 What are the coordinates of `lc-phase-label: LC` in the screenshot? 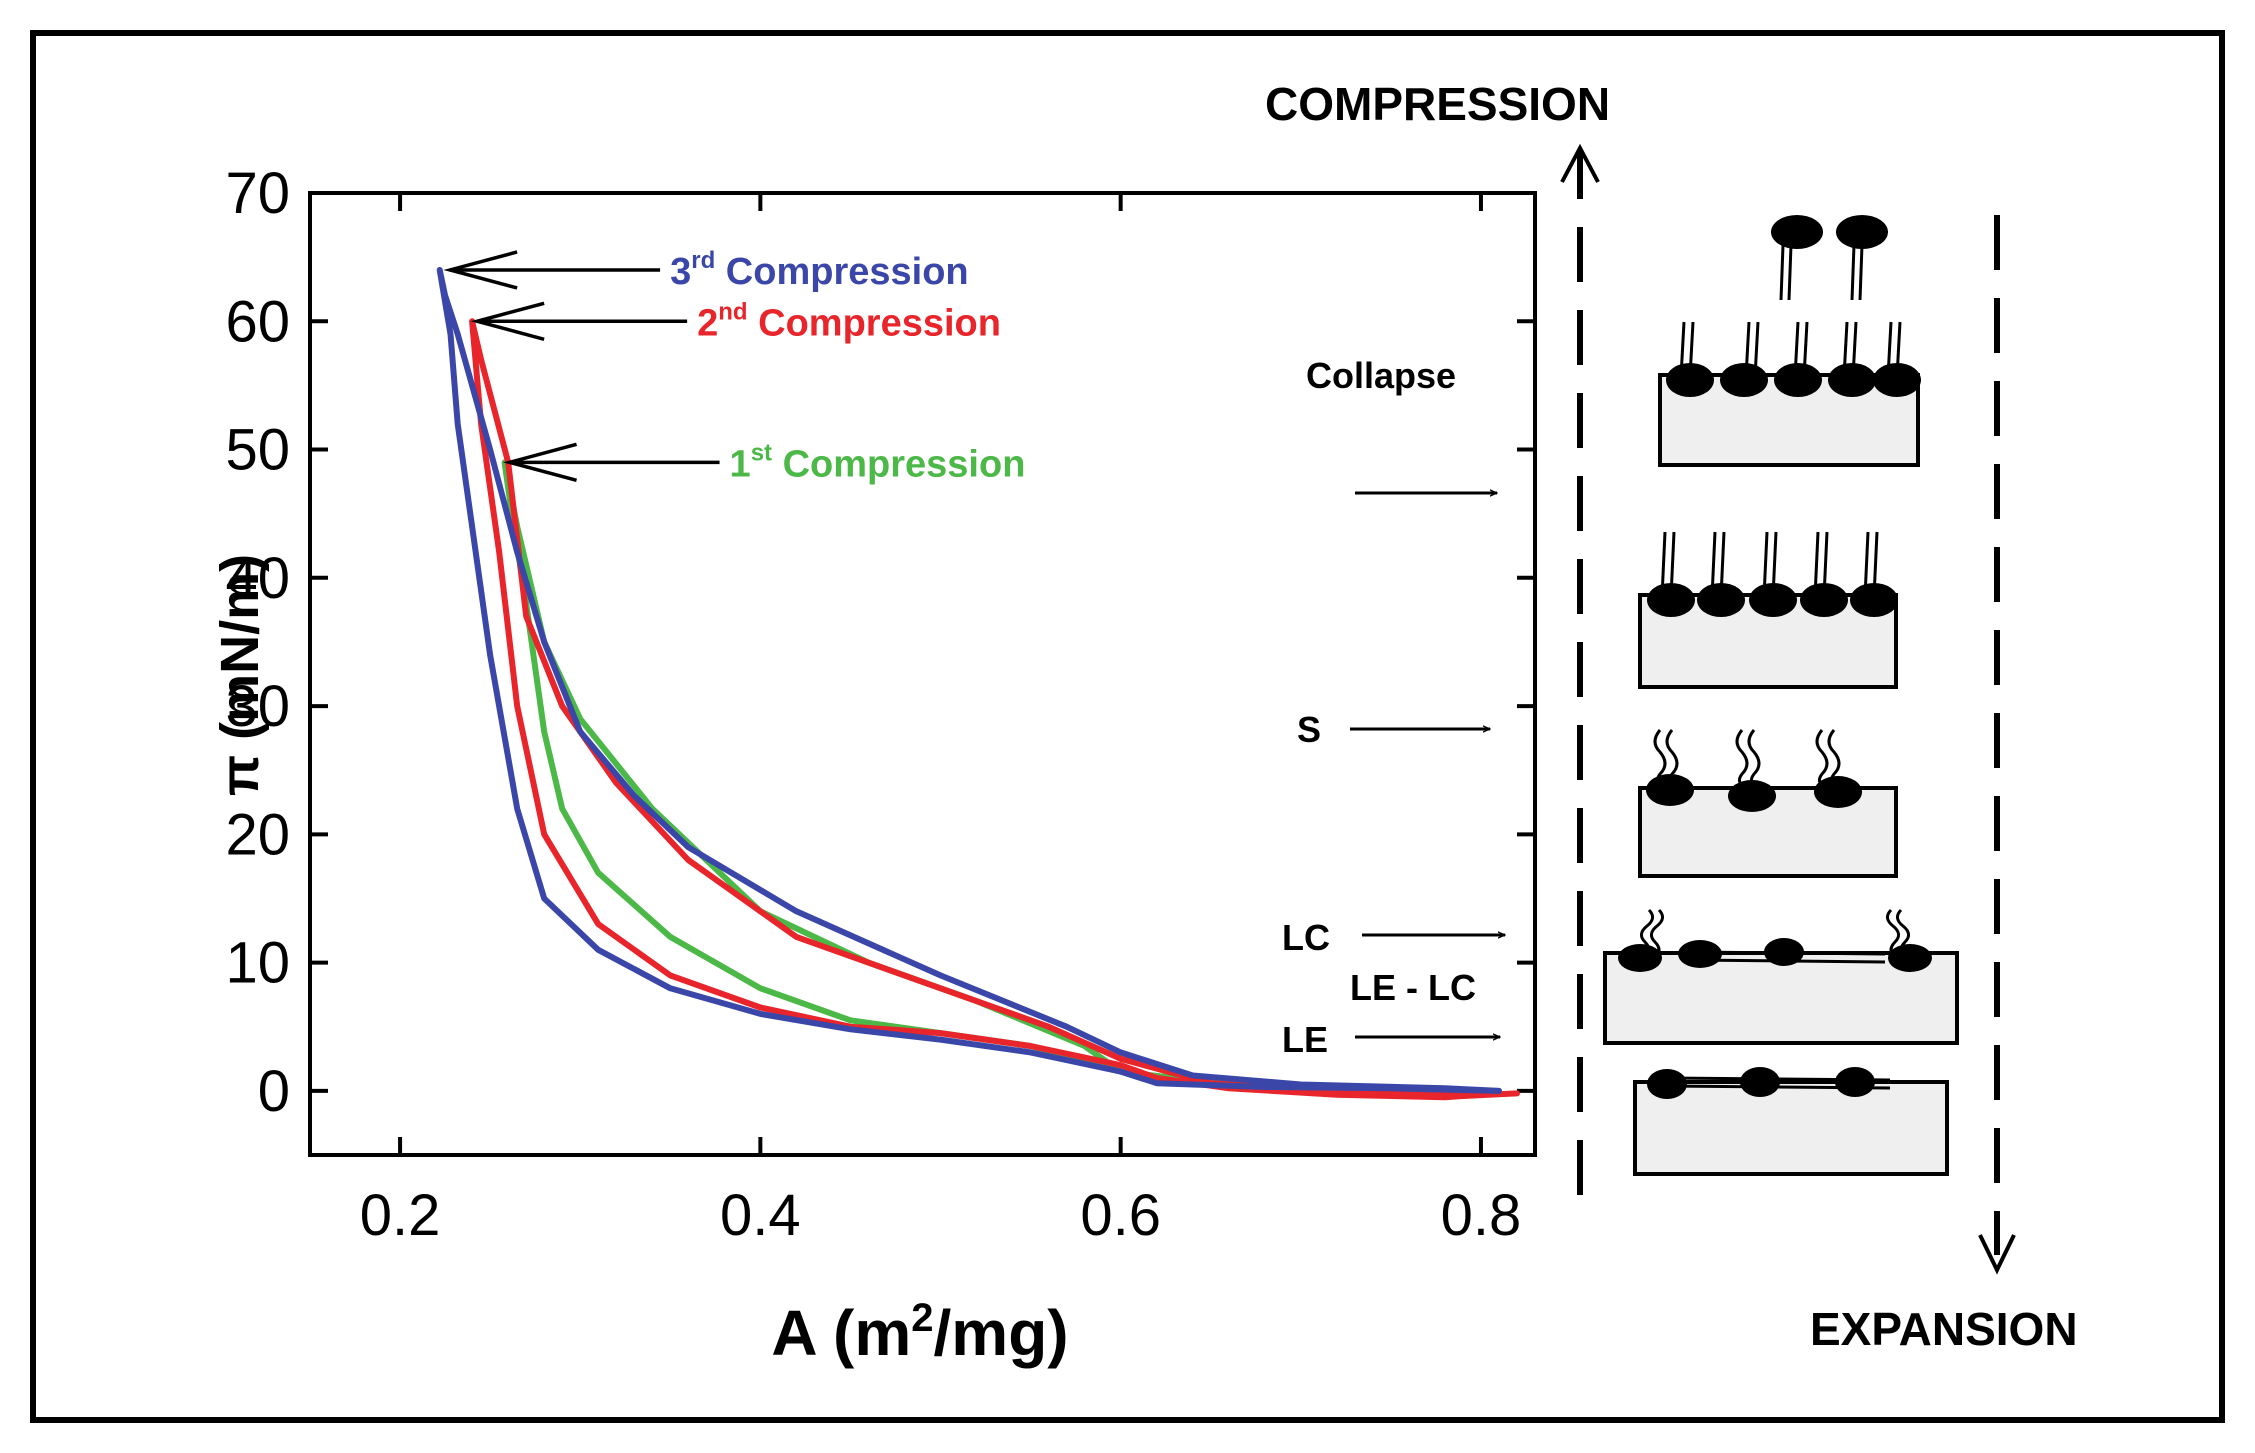 It's located at (1306, 937).